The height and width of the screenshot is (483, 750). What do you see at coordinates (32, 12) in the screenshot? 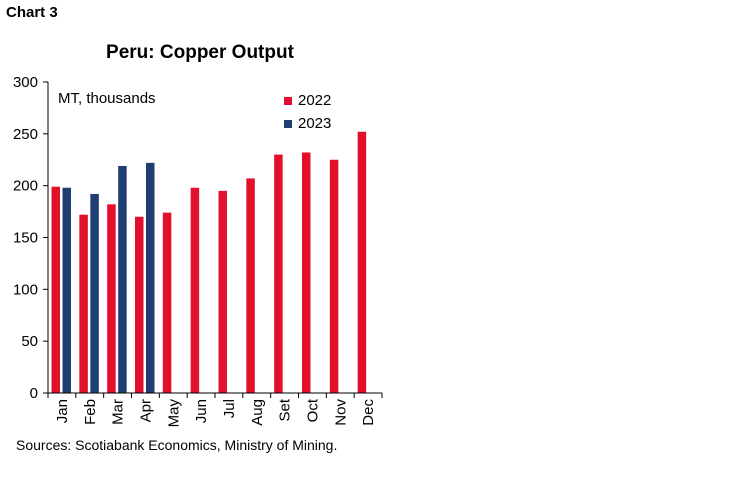
I see `chart-number-label: Chart 3` at bounding box center [32, 12].